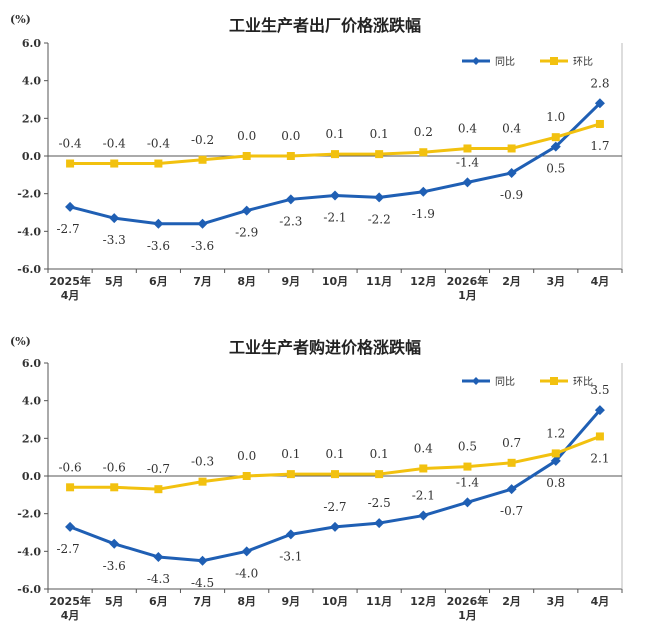  Describe the element at coordinates (555, 601) in the screenshot. I see `x-tick-label: 3月` at that location.